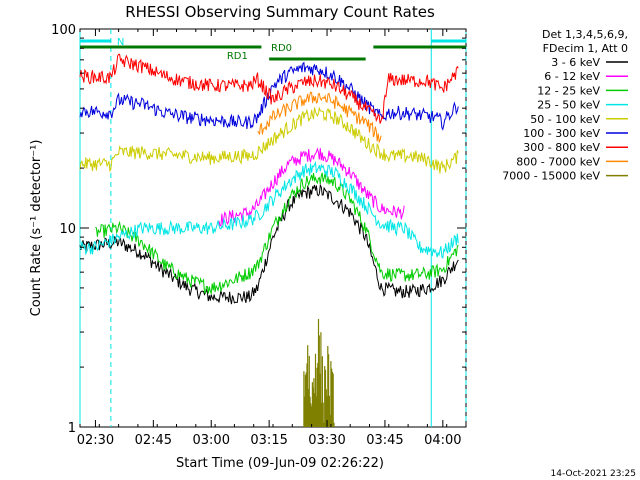 Image resolution: width=640 pixels, height=480 pixels. What do you see at coordinates (95, 440) in the screenshot?
I see `x-tick-label: 02:30` at bounding box center [95, 440].